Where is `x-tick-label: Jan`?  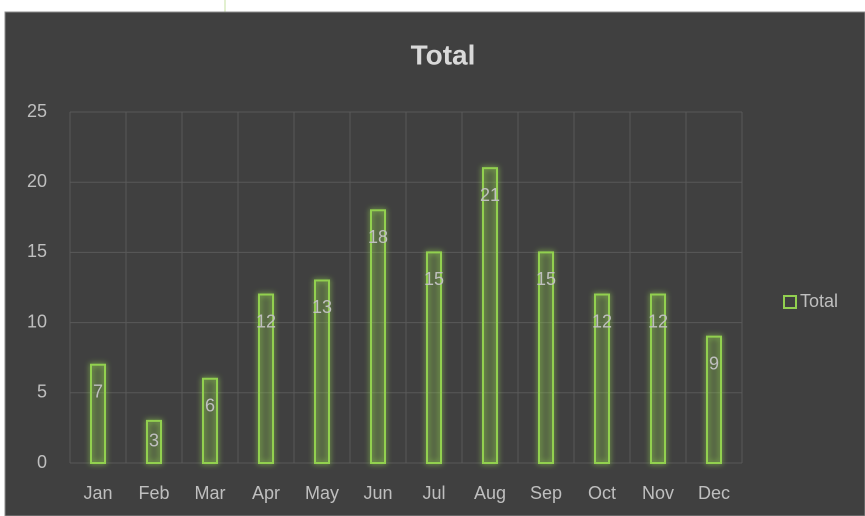 x-tick-label: Jan is located at coordinates (97, 493).